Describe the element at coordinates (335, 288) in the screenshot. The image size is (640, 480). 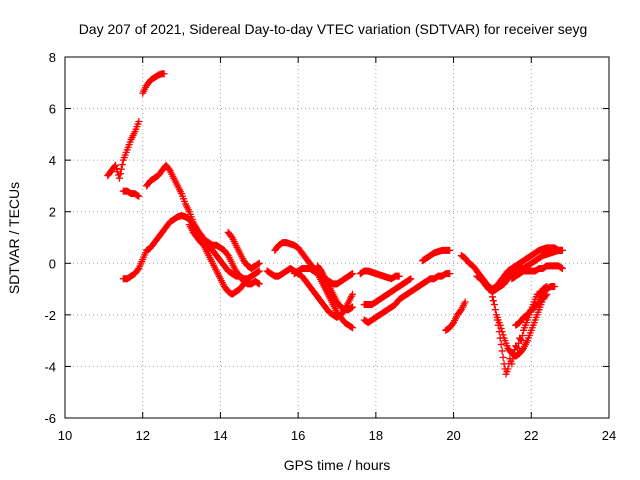
I see `series-k` at that location.